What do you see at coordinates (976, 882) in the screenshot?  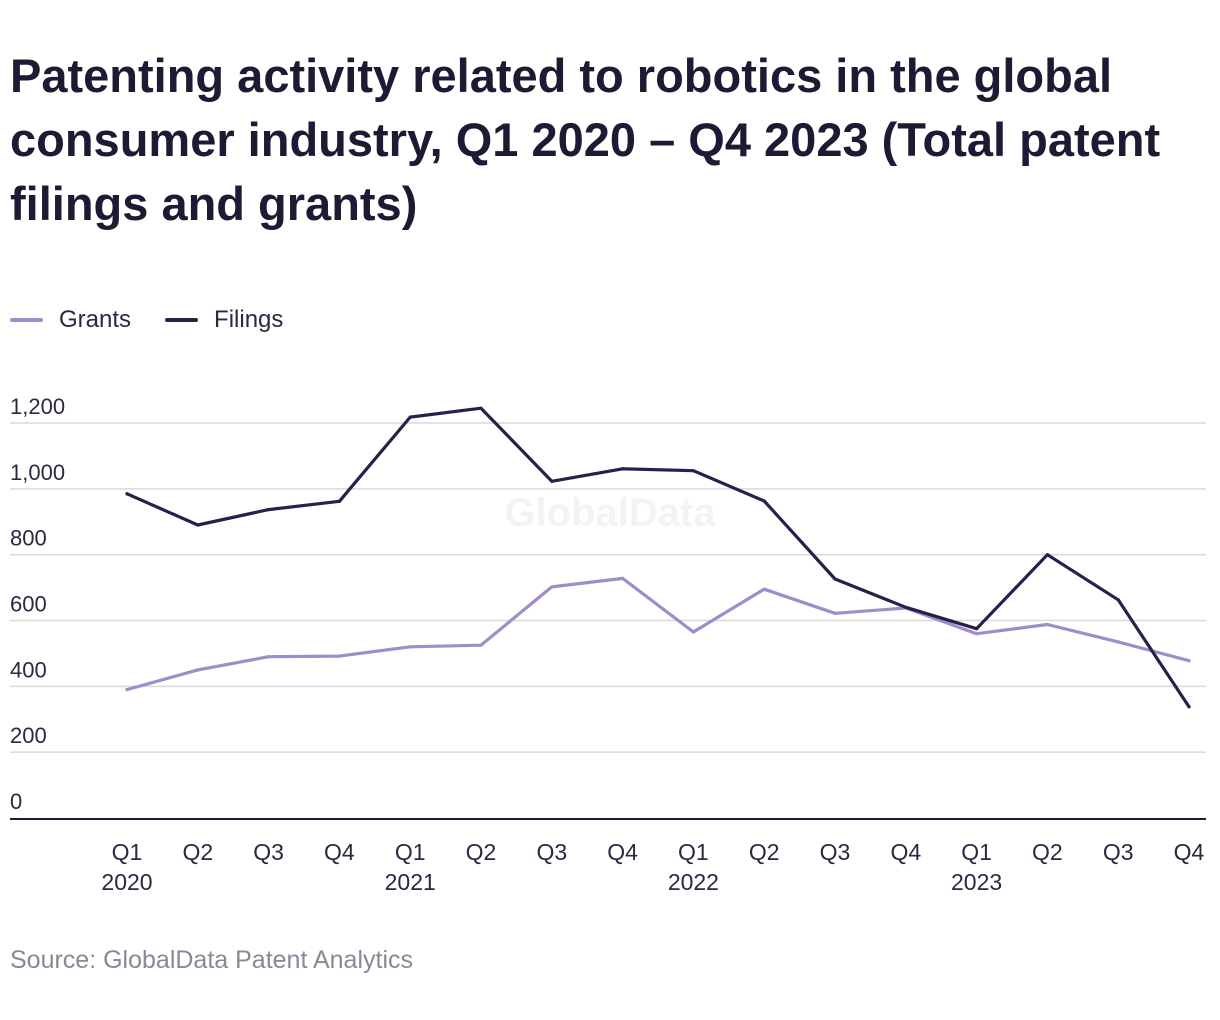 I see `x-tick-year-label: 2023` at bounding box center [976, 882].